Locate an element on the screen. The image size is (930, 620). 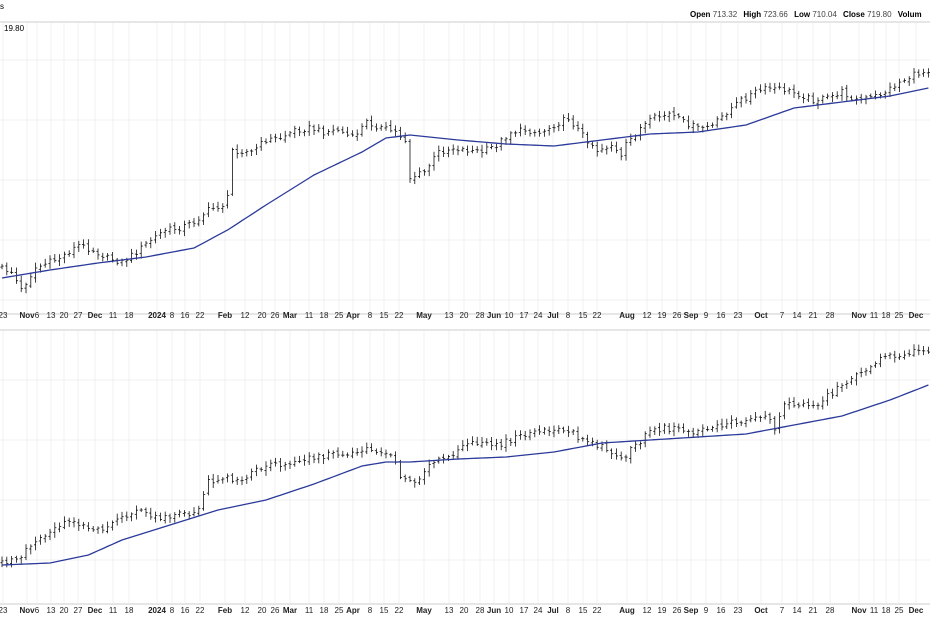
x-tick-label: 6 is located at coordinates (37, 315).